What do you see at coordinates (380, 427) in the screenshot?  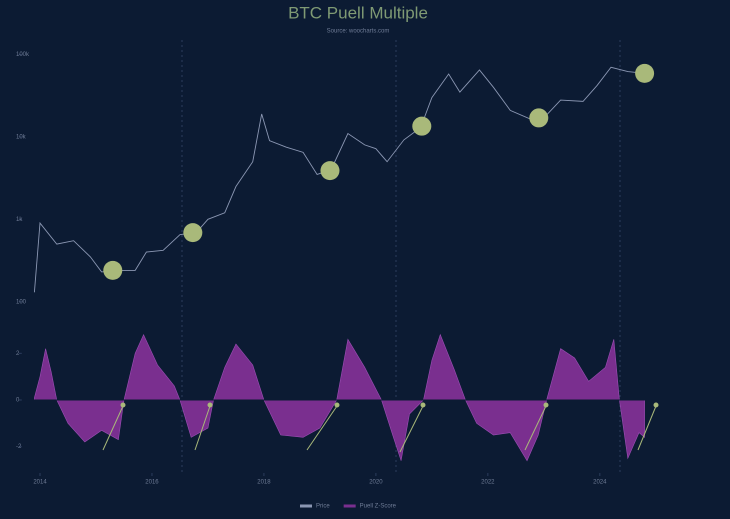 I see `arrows` at bounding box center [380, 427].